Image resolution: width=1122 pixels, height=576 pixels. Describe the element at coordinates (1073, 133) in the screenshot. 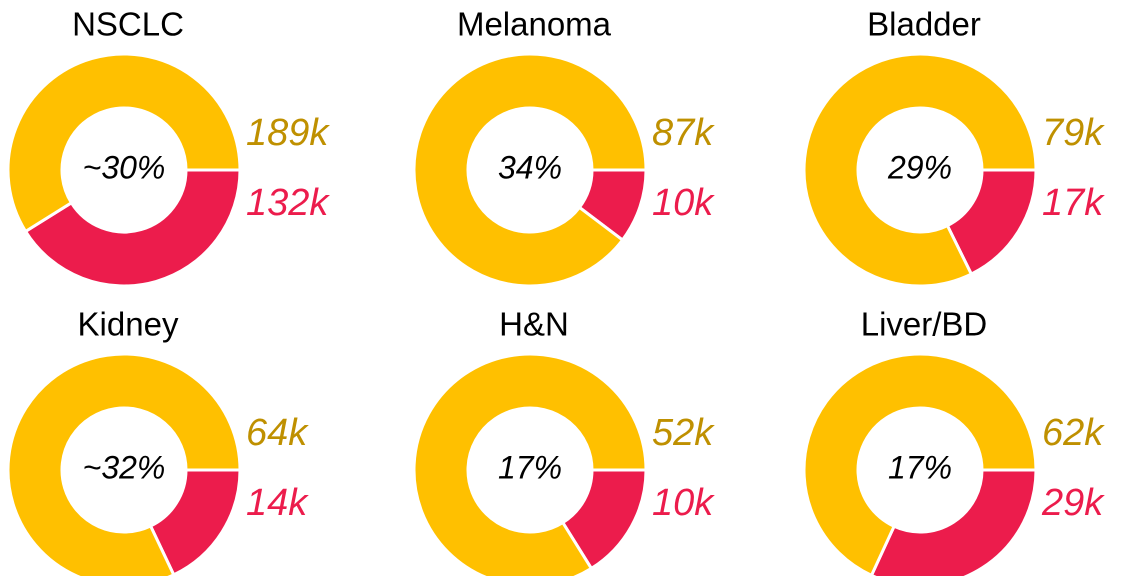

I see `value-label: 79k` at that location.